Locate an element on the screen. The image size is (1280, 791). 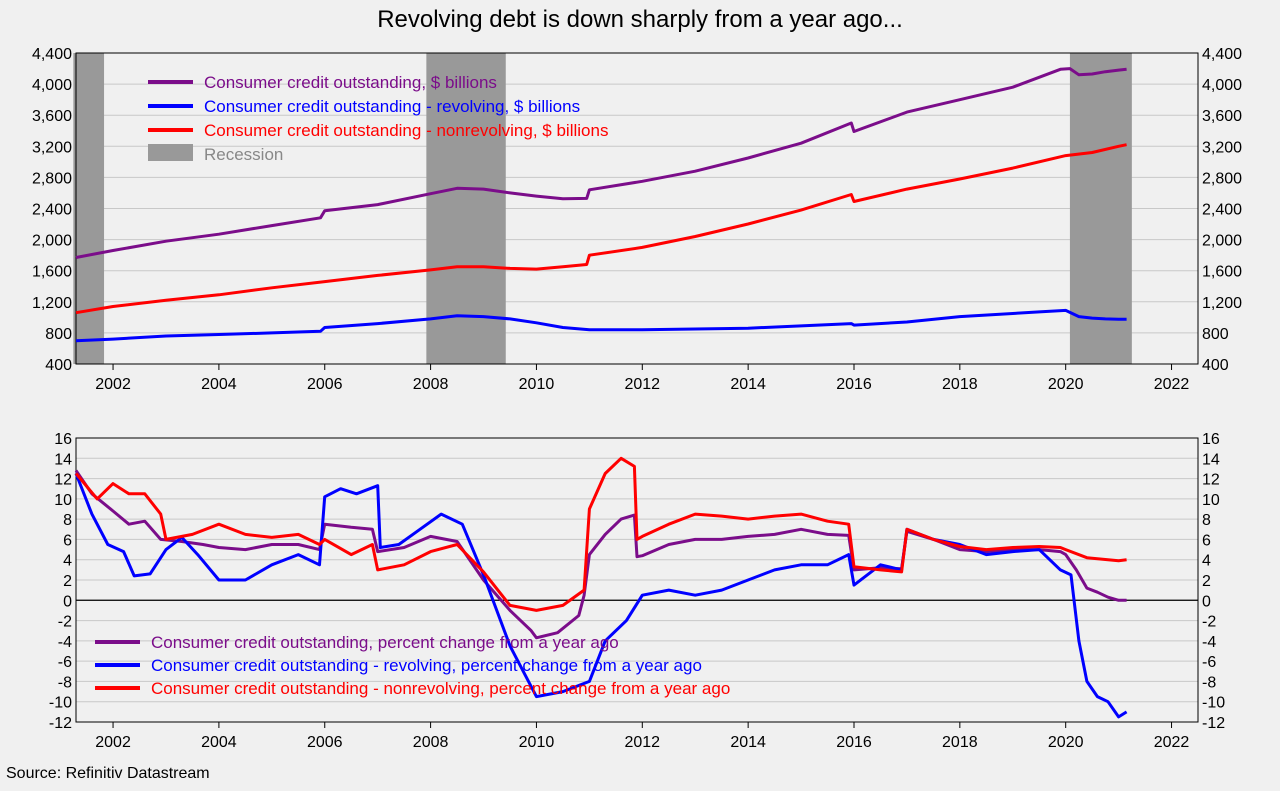
y-tick-label-right: -8 is located at coordinates (1209, 682).